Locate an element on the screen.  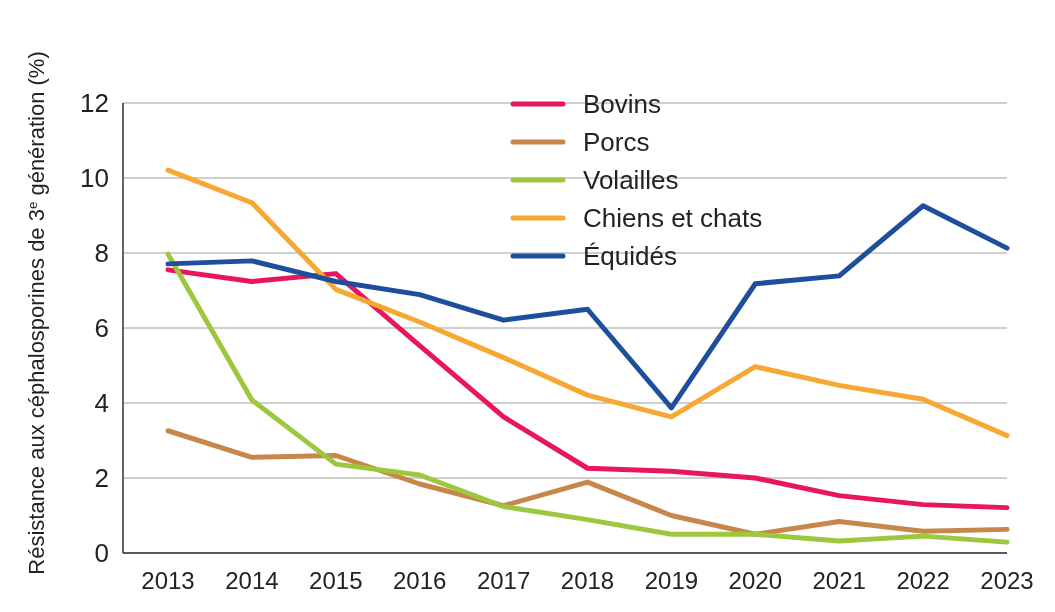
x-tick-label: 2021 is located at coordinates (839, 580).